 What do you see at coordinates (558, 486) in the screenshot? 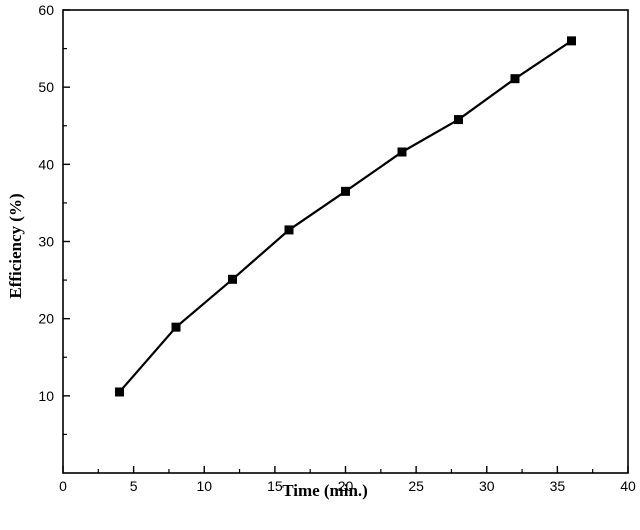
I see `x-tick-label: 35` at bounding box center [558, 486].